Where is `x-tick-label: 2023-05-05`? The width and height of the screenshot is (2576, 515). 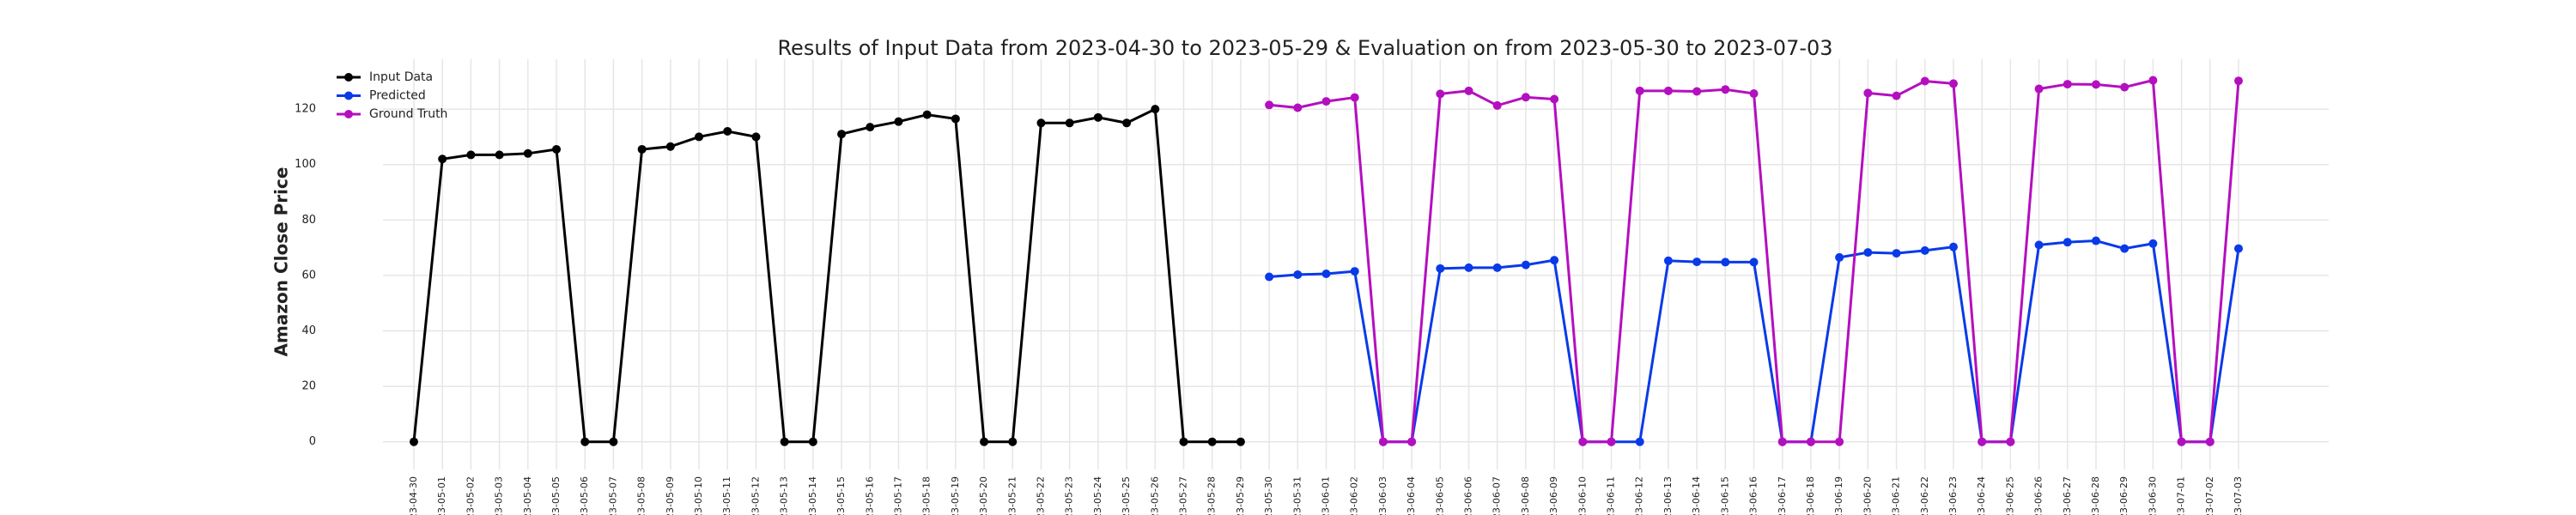
x-tick-label: 2023-05-05 is located at coordinates (556, 495).